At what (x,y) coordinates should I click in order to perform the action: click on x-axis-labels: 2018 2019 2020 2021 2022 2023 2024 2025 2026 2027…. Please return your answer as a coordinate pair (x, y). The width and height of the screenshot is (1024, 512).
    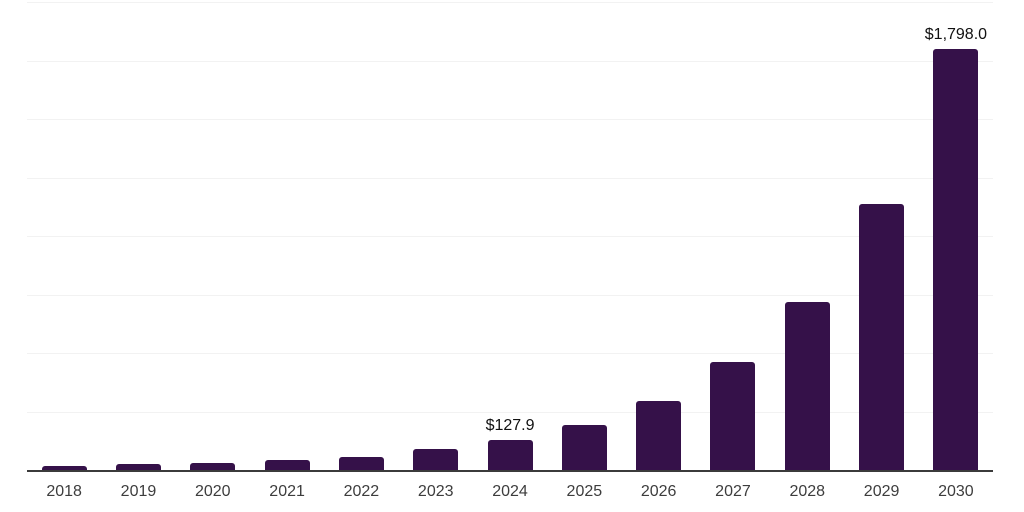
    Looking at the image, I should click on (510, 492).